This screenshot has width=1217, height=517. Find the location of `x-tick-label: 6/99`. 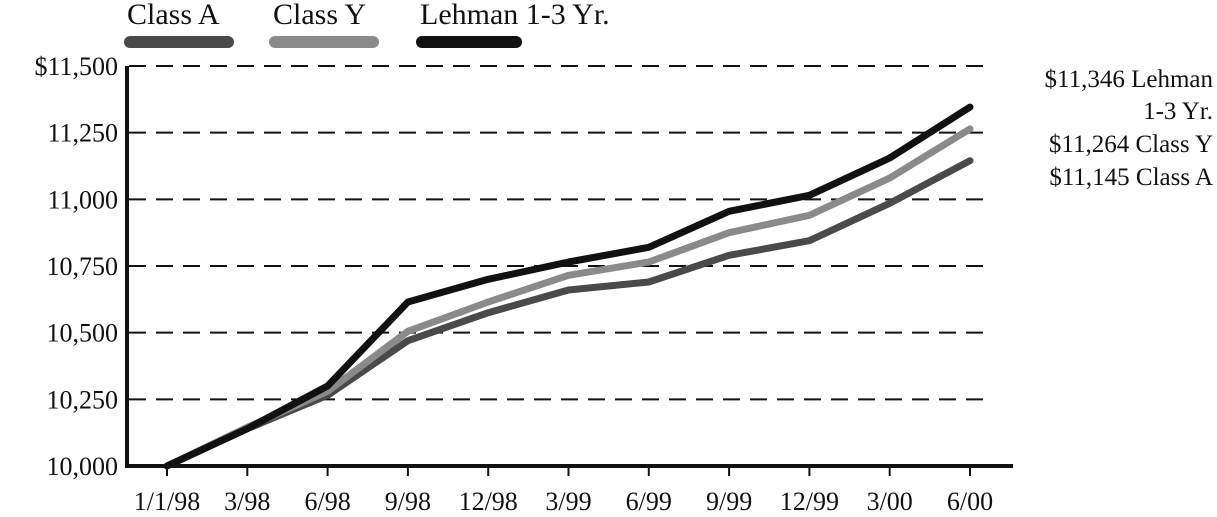

x-tick-label: 6/99 is located at coordinates (649, 501).